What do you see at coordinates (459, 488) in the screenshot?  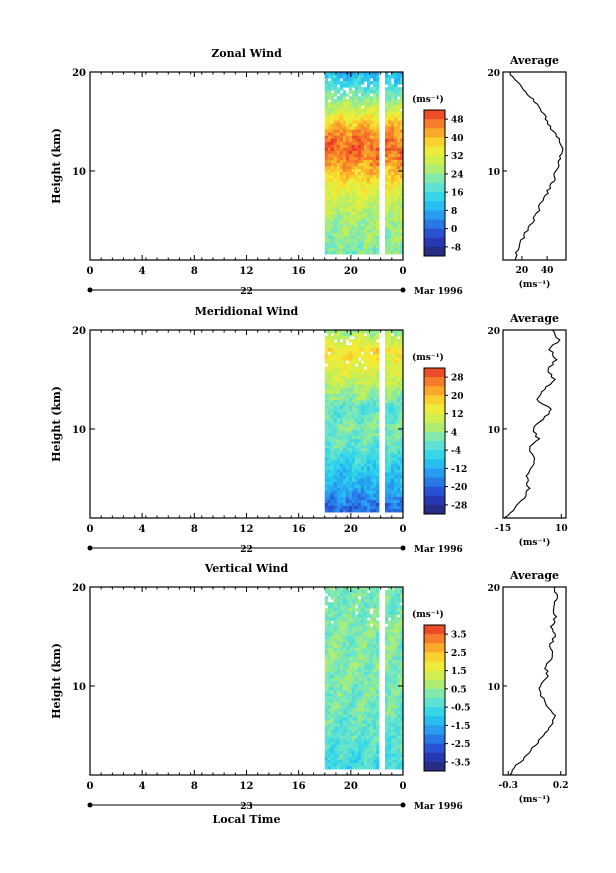 I see `colorbar-tick-label: -20` at bounding box center [459, 488].